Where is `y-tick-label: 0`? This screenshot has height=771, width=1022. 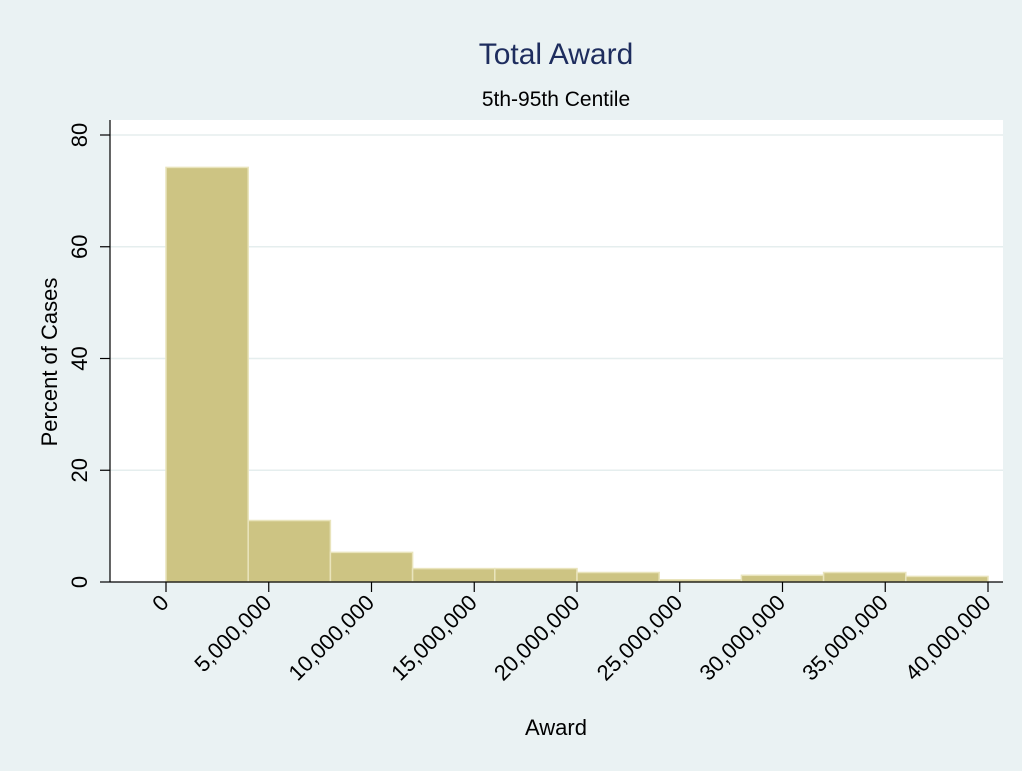
y-tick-label: 0 is located at coordinates (79, 582).